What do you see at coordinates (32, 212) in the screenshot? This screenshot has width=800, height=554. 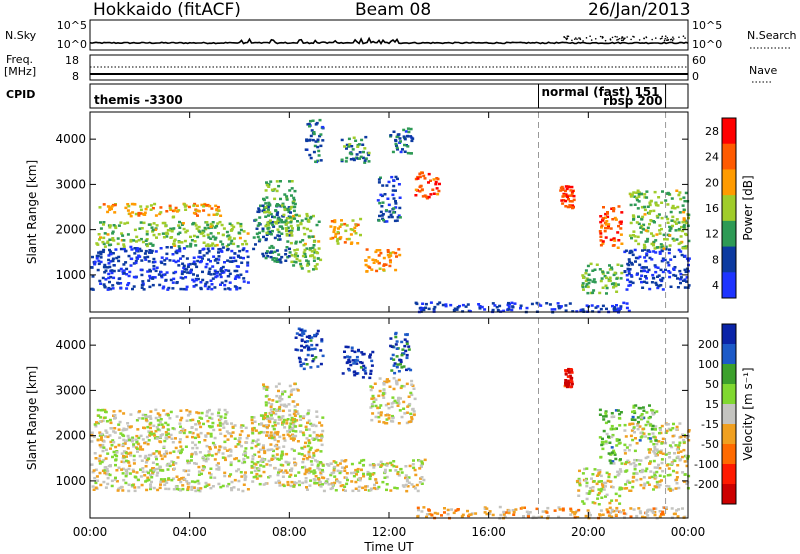 I see `power-ylabel: Slant Range [km]` at bounding box center [32, 212].